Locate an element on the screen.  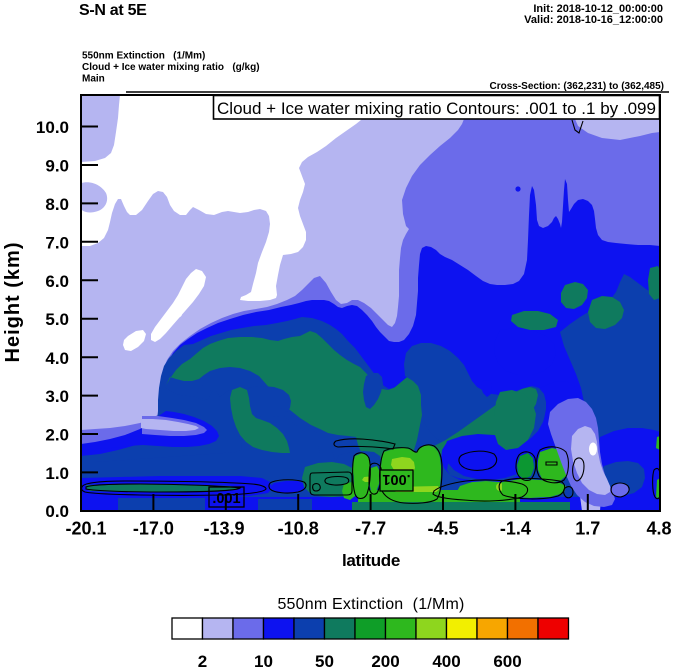
svg-text: Init: 2018-10-12_00:00:00 is located at coordinates (598, 9).